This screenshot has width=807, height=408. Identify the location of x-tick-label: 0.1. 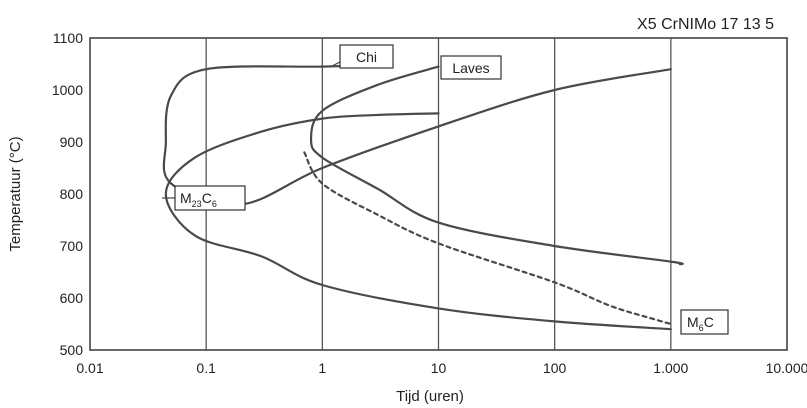
(206, 368).